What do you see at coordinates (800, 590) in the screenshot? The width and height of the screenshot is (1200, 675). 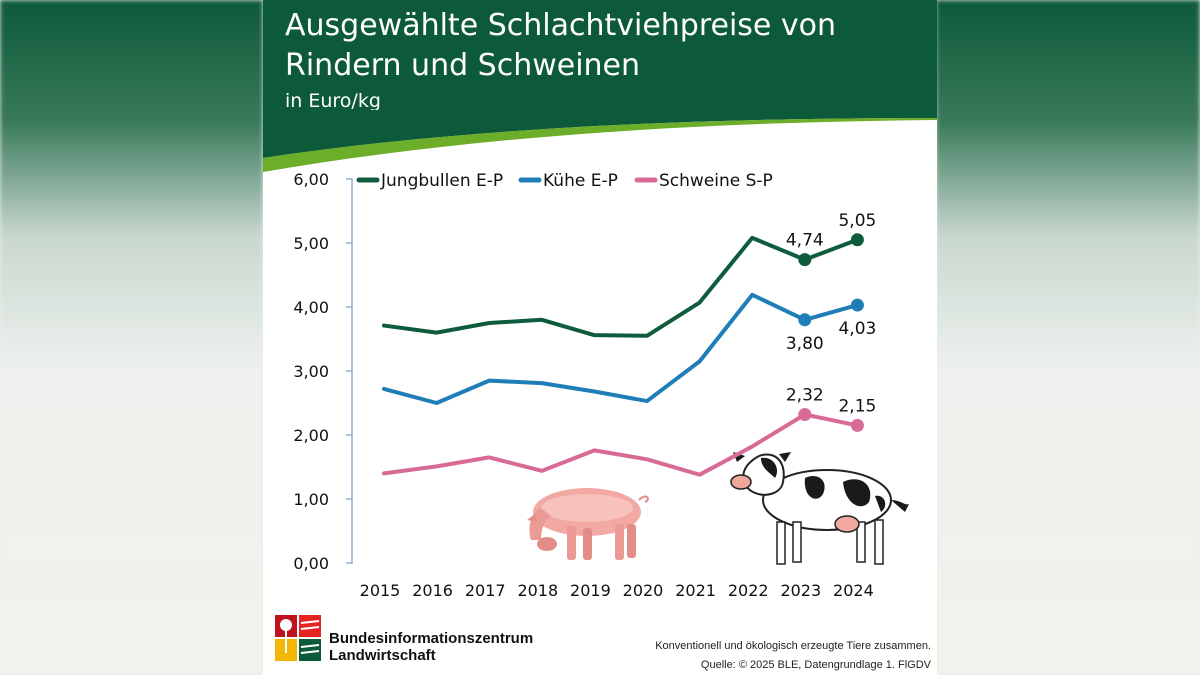 I see `x-tick-label: 2023` at bounding box center [800, 590].